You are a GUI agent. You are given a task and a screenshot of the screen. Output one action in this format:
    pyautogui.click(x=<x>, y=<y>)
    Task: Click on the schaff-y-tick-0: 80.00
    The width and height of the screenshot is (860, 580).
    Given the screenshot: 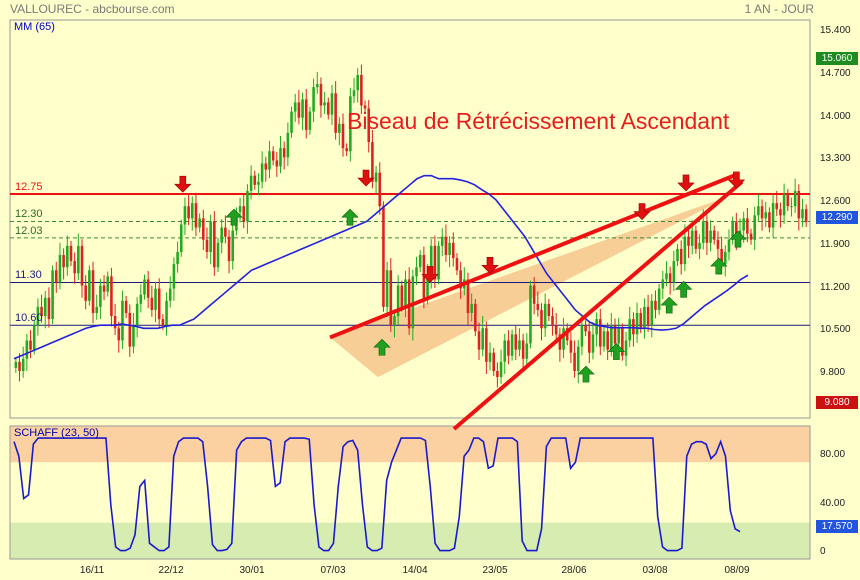 What is the action you would take?
    pyautogui.click(x=833, y=455)
    